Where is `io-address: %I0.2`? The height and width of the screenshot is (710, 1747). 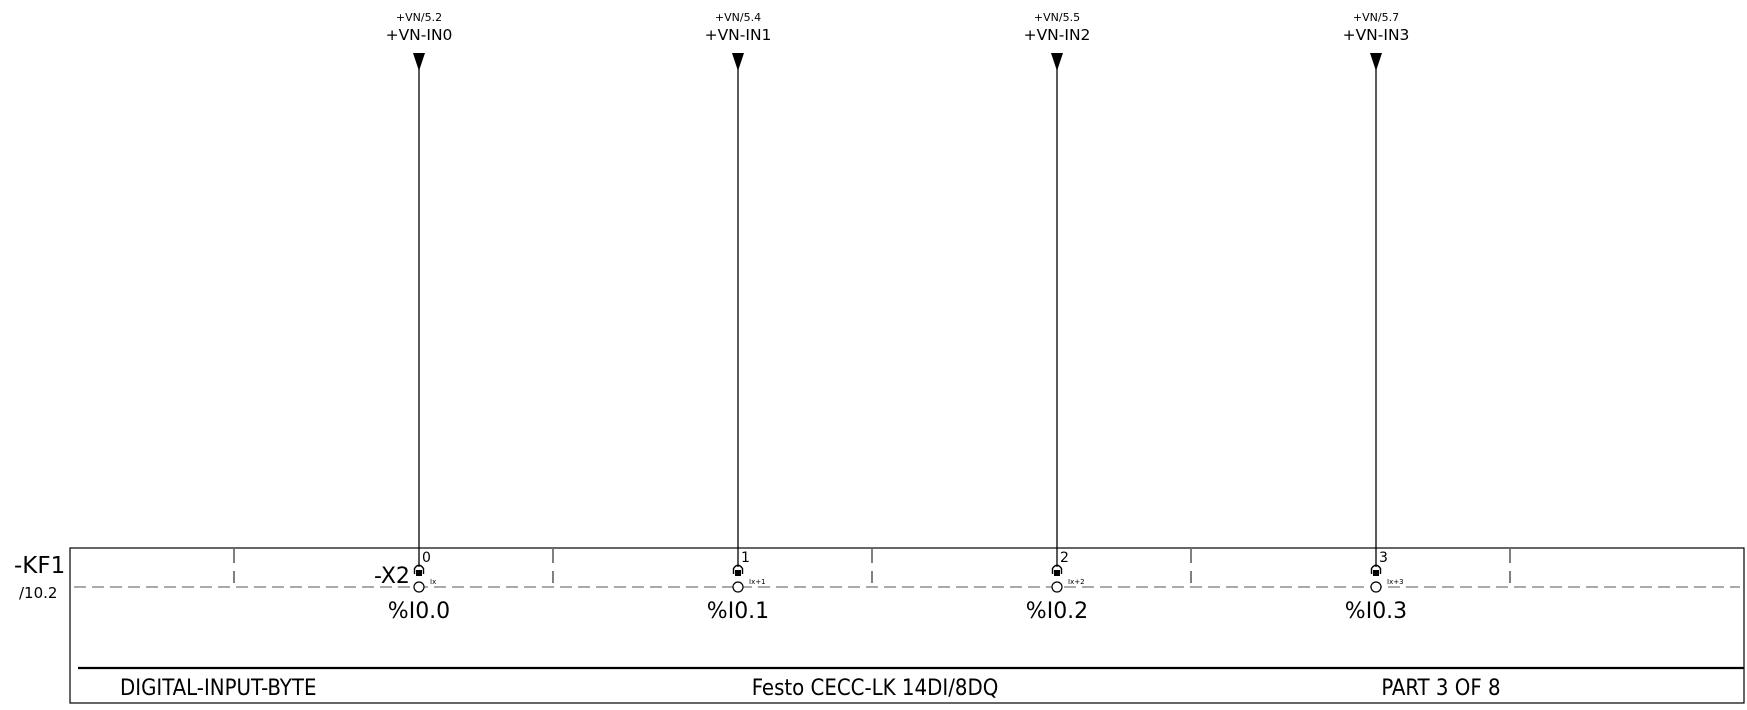
io-address: %I0.2 is located at coordinates (1057, 611).